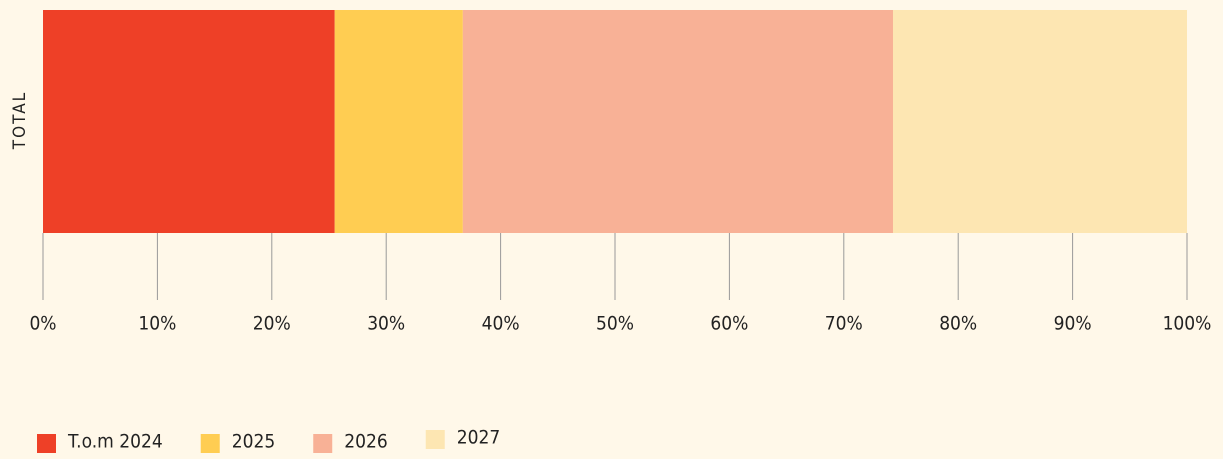 This screenshot has height=459, width=1223. What do you see at coordinates (1187, 324) in the screenshot?
I see `x-tick-label: 100%` at bounding box center [1187, 324].